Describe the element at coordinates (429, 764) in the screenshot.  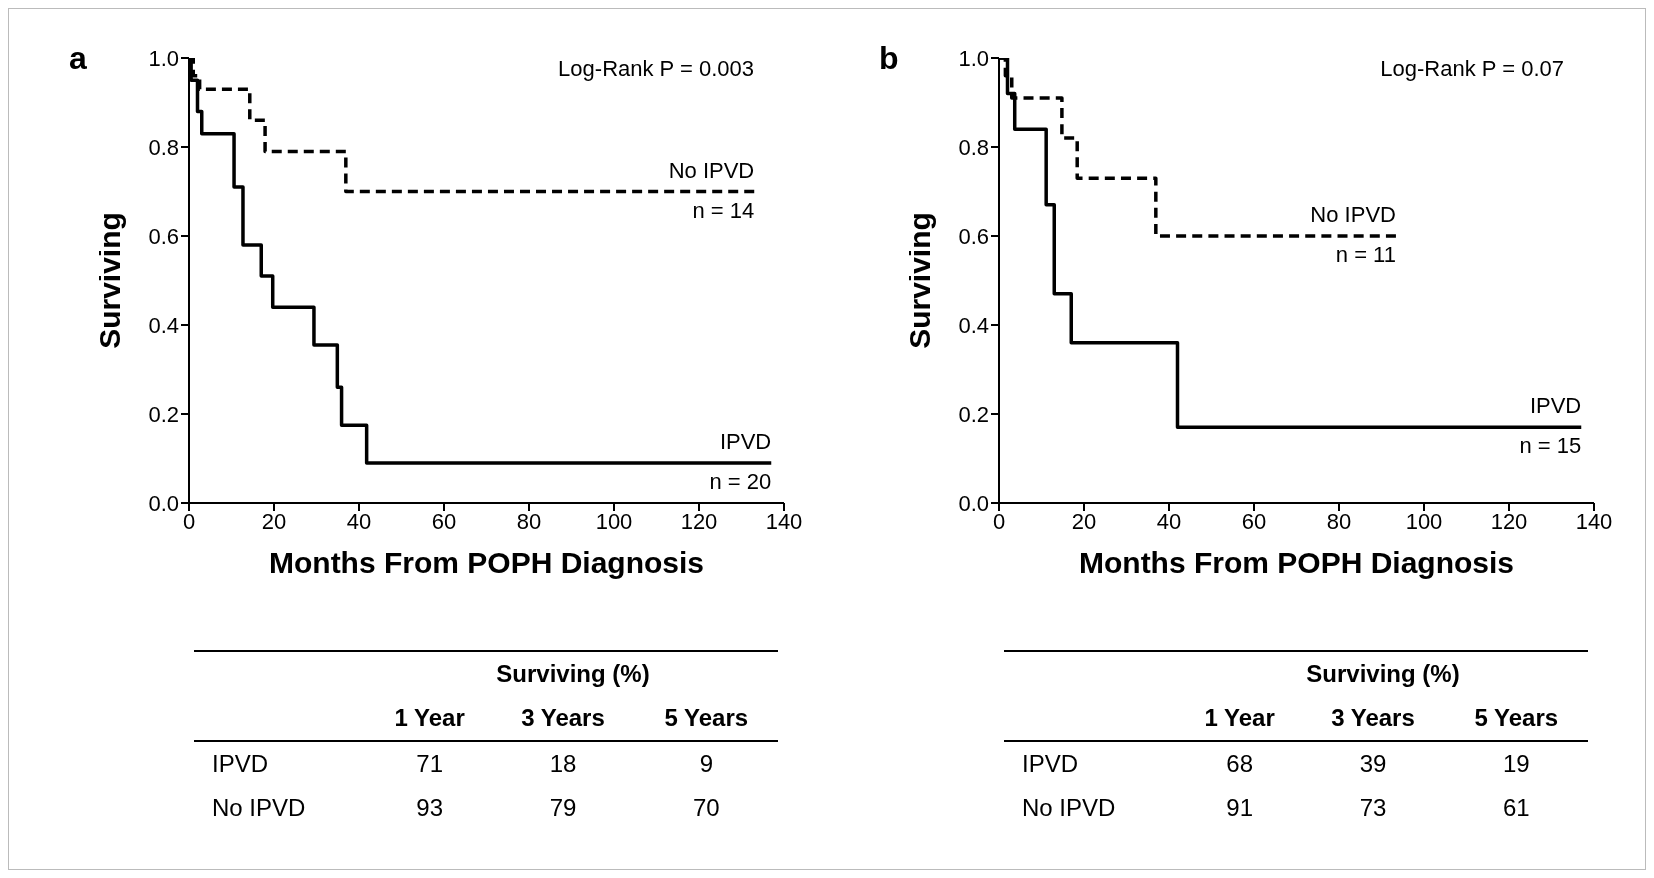
I see `data-label: 71` at that location.